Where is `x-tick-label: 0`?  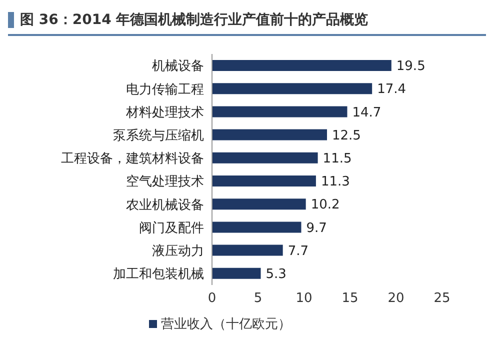 x-tick-label: 0 is located at coordinates (212, 298).